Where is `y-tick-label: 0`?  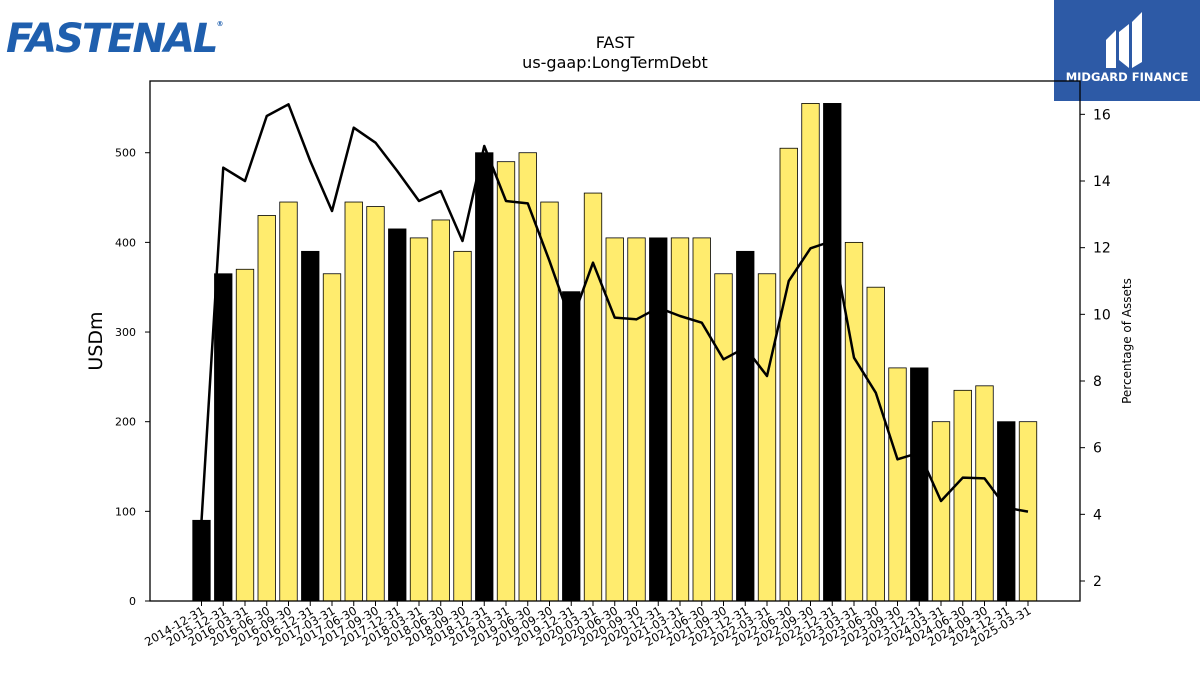 y-tick-label: 0 is located at coordinates (132, 601).